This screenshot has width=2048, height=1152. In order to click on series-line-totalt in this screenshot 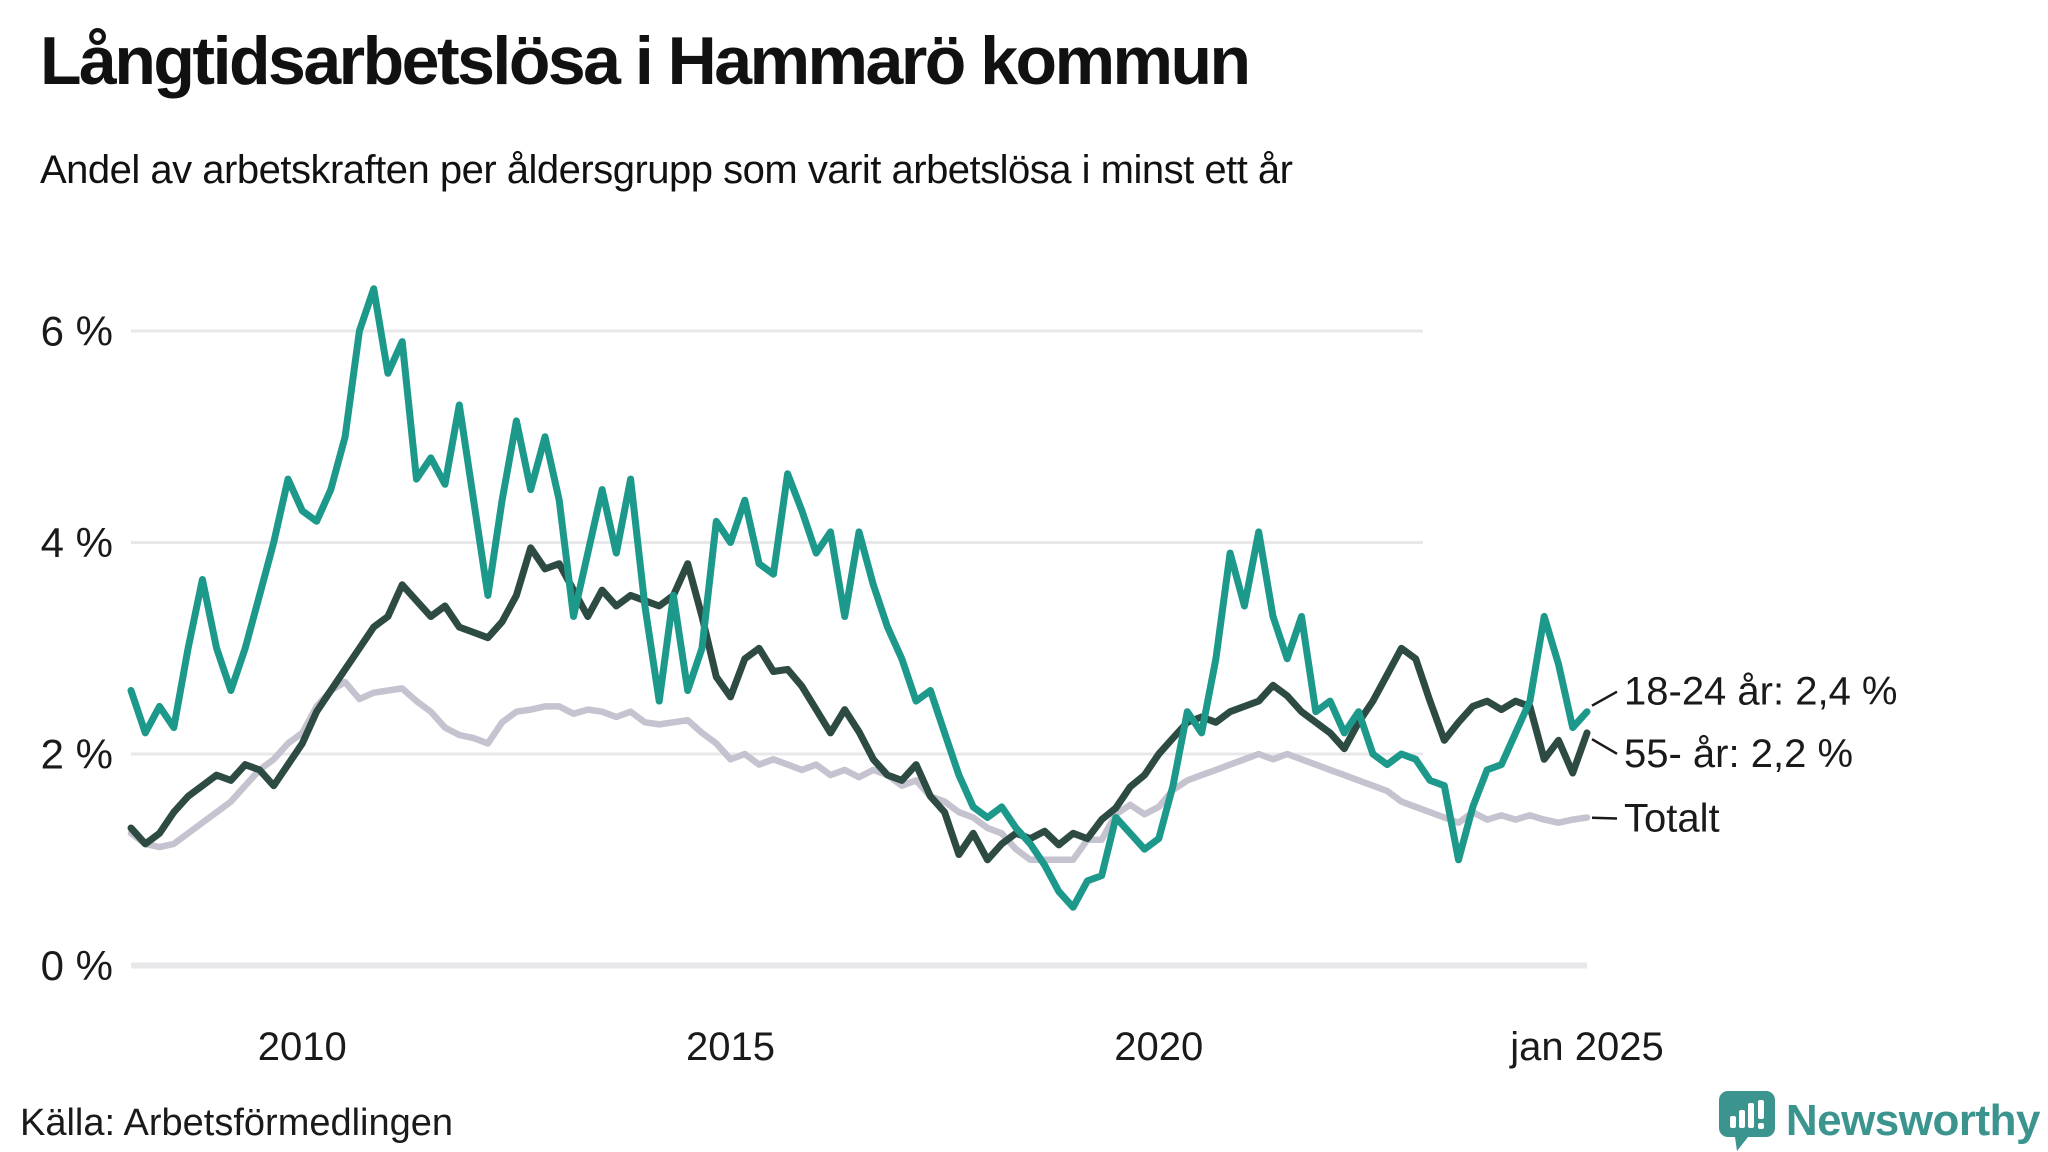, I will do `click(859, 771)`.